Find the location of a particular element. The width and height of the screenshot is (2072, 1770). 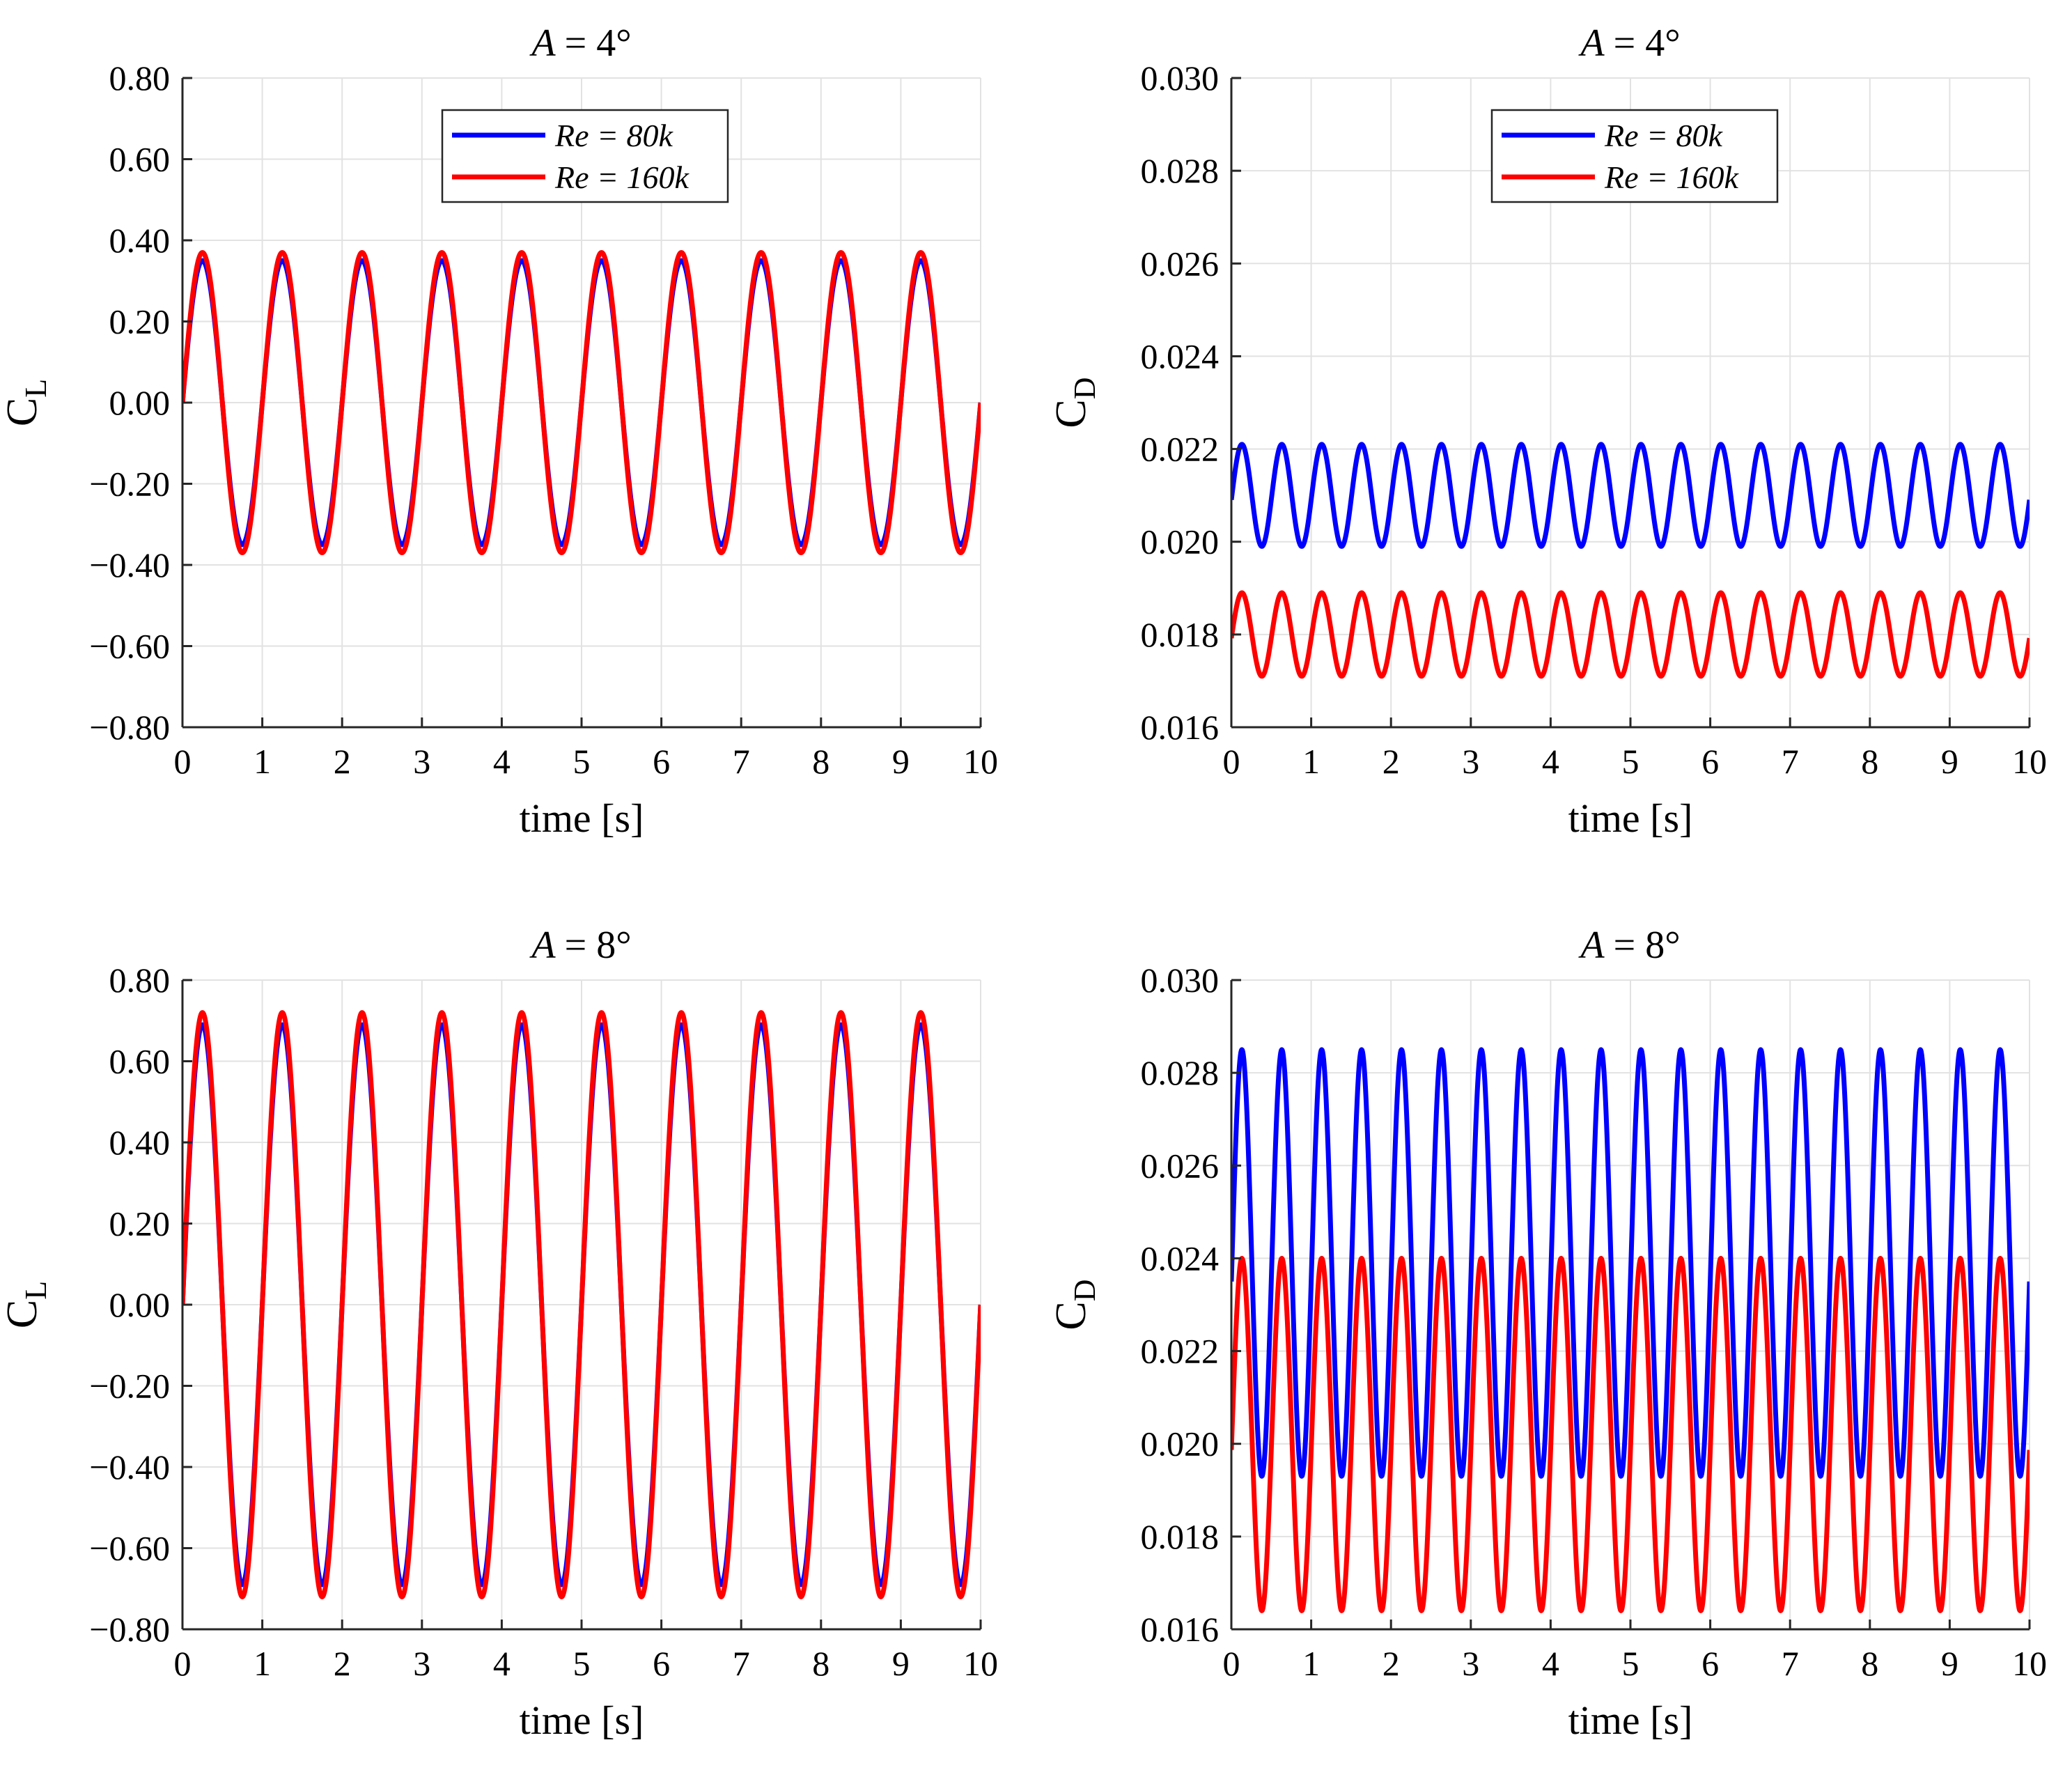

legend-box is located at coordinates (1634, 156).